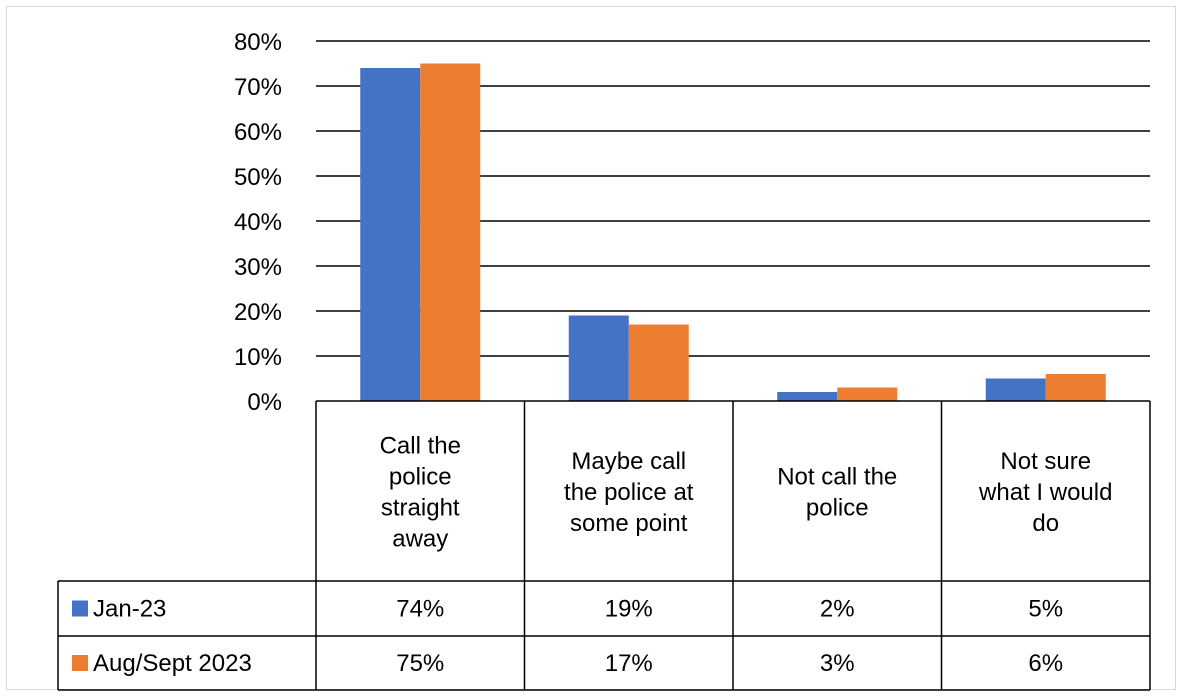 This screenshot has height=698, width=1184. Describe the element at coordinates (264, 402) in the screenshot. I see `y-tick-label: 0%` at that location.